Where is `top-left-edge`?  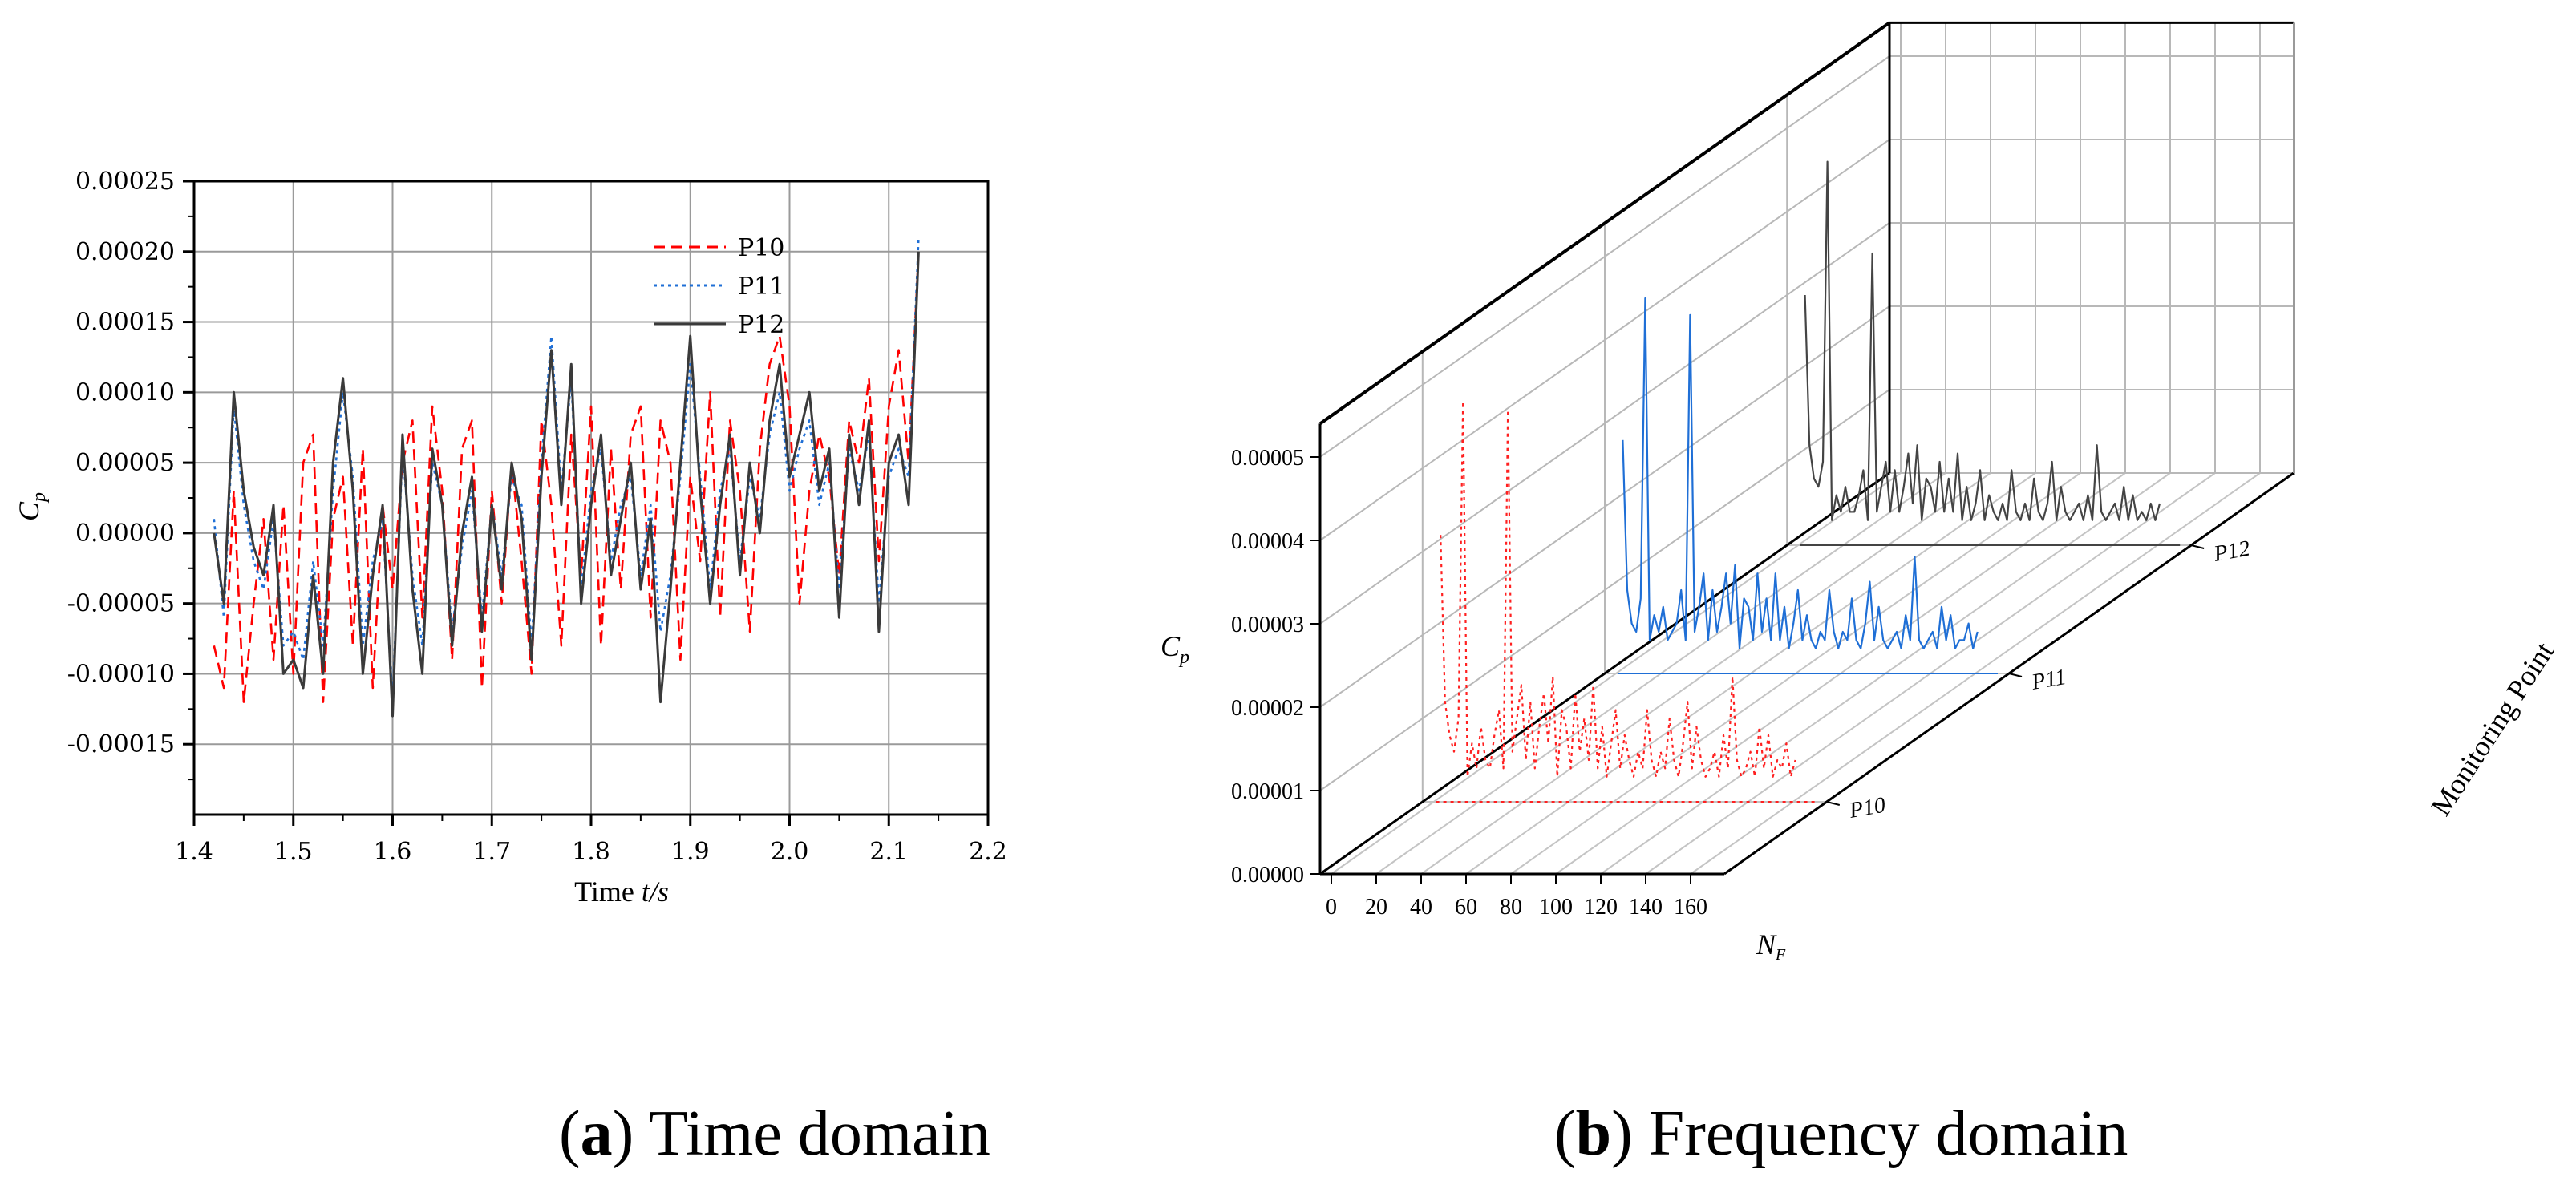
top-left-edge is located at coordinates (1604, 224).